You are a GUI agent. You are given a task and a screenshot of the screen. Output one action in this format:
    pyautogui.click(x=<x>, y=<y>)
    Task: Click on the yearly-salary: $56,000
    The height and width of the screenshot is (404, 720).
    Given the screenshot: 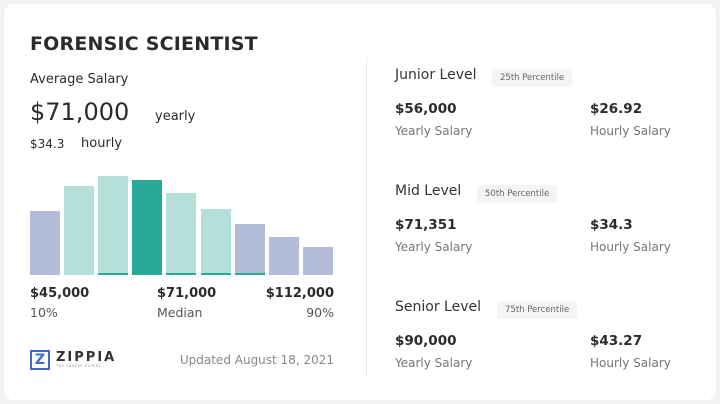 What is the action you would take?
    pyautogui.click(x=426, y=109)
    